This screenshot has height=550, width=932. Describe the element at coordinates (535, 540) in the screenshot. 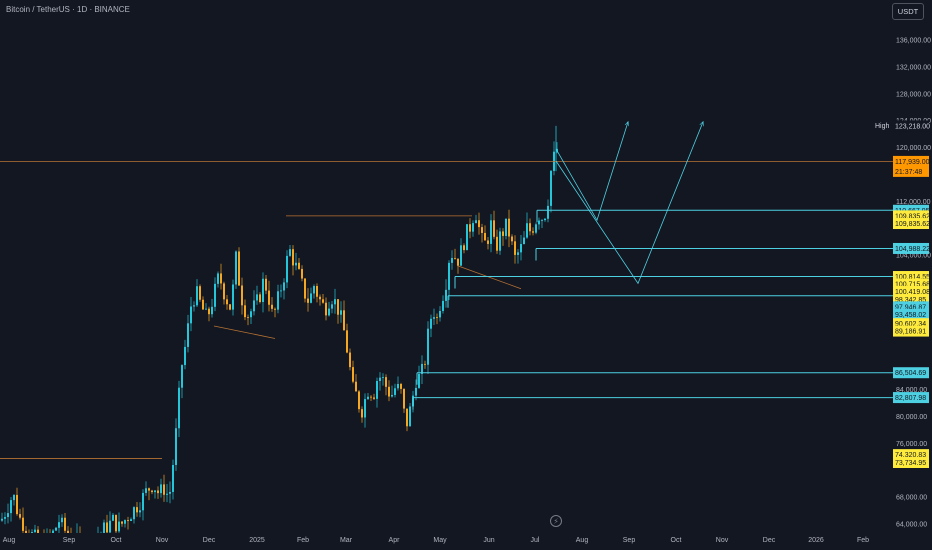

I see `time-tick: Jul` at that location.